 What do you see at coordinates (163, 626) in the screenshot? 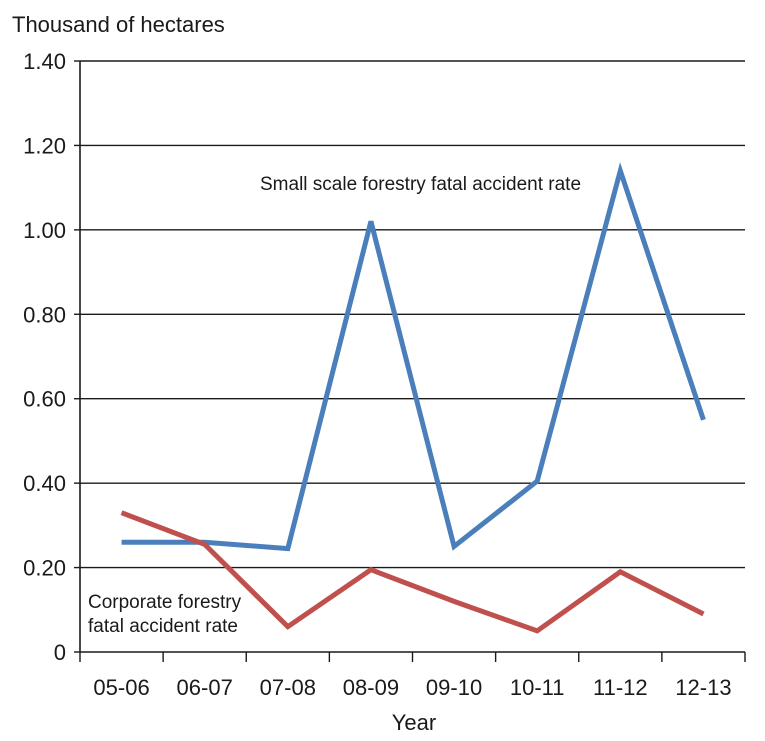
I see `annotation-corporate-line2: fatal accident rate` at bounding box center [163, 626].